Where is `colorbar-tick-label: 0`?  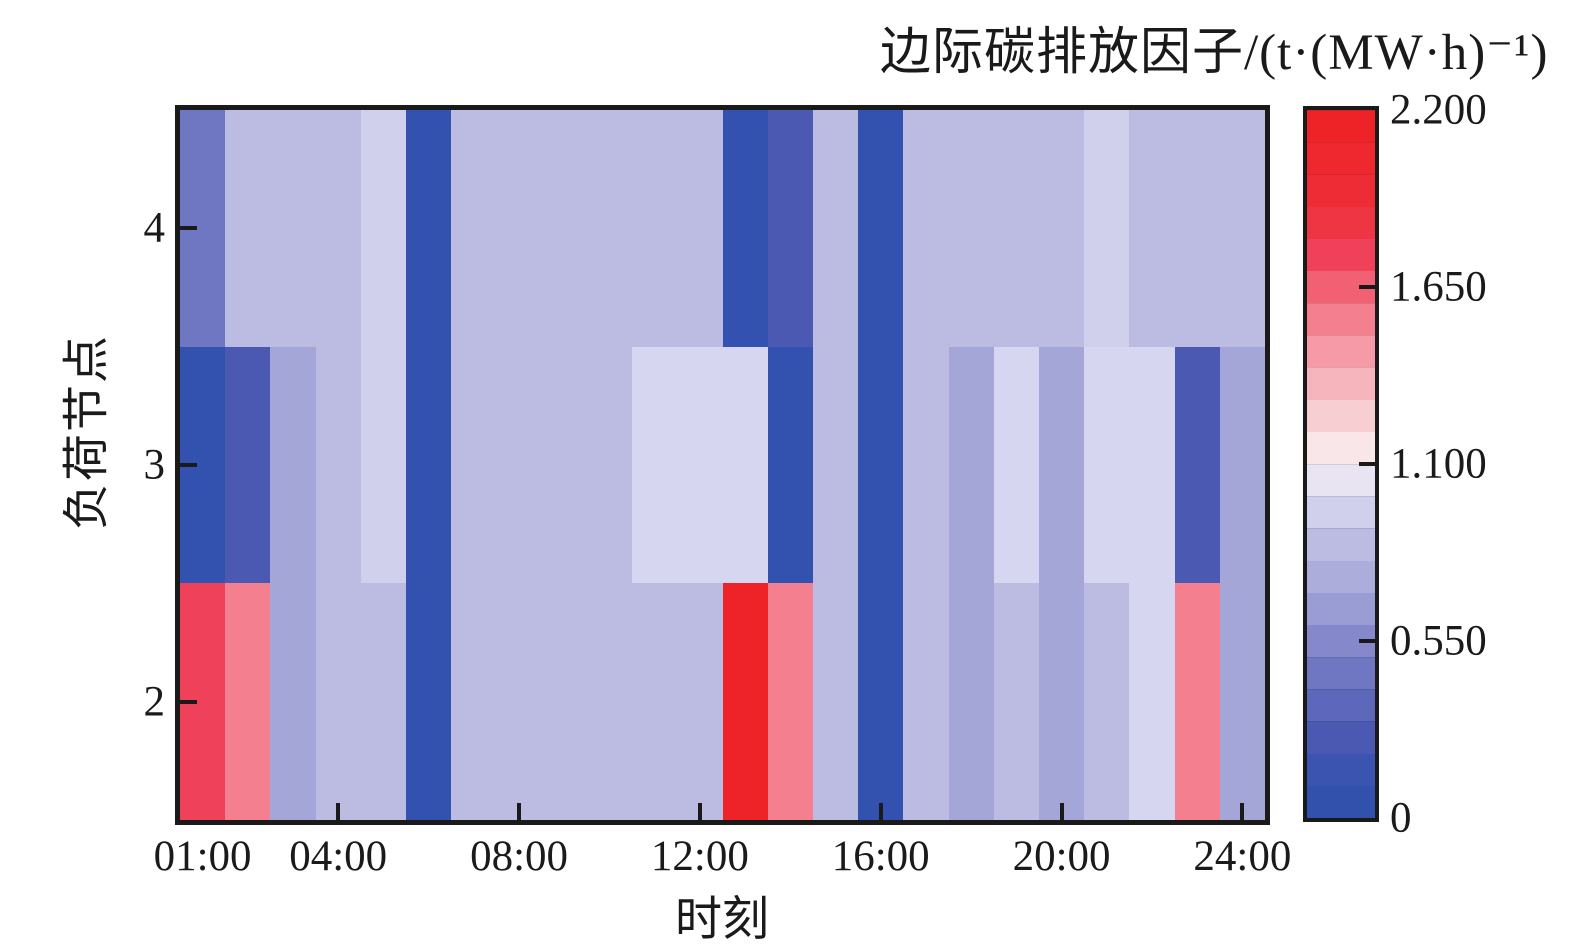 colorbar-tick-label: 0 is located at coordinates (1401, 818).